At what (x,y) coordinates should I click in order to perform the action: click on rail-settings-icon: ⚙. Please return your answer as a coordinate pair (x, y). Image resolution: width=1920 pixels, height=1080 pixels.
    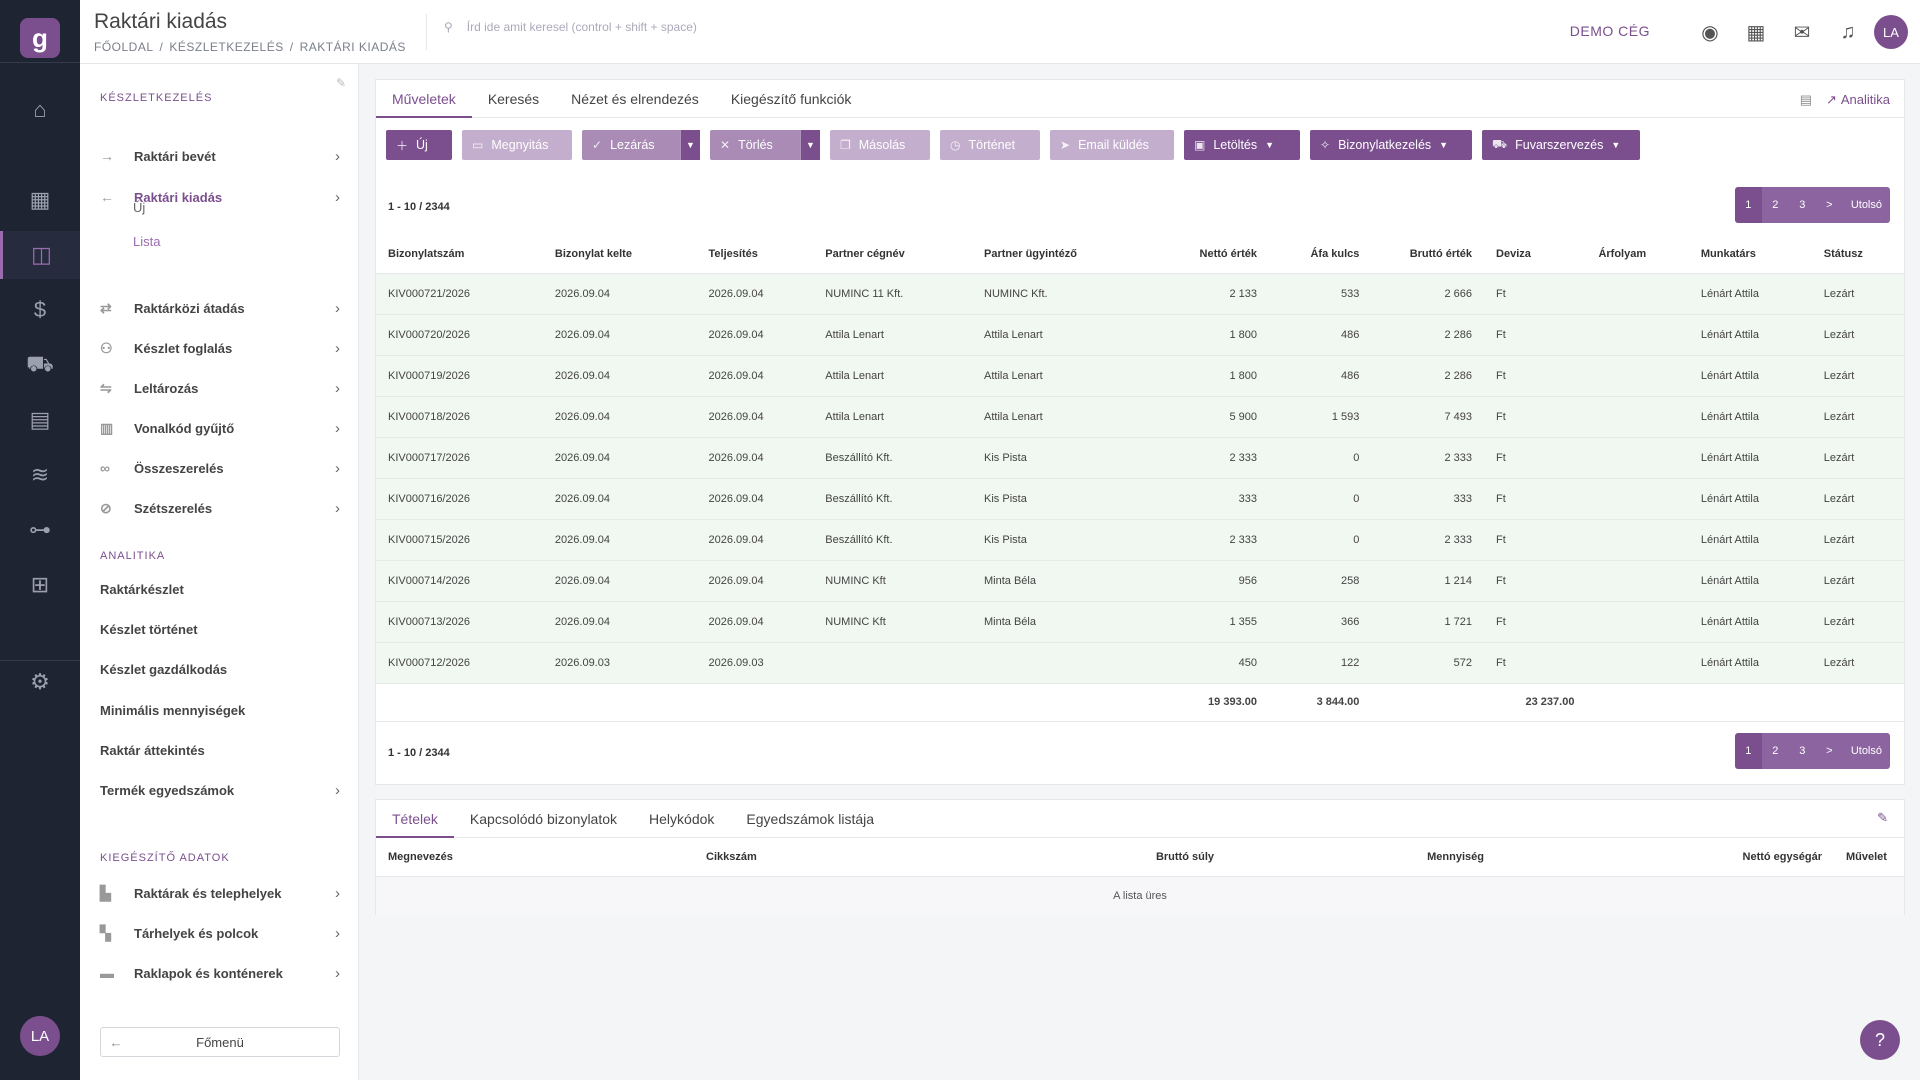
    Looking at the image, I should click on (40, 682).